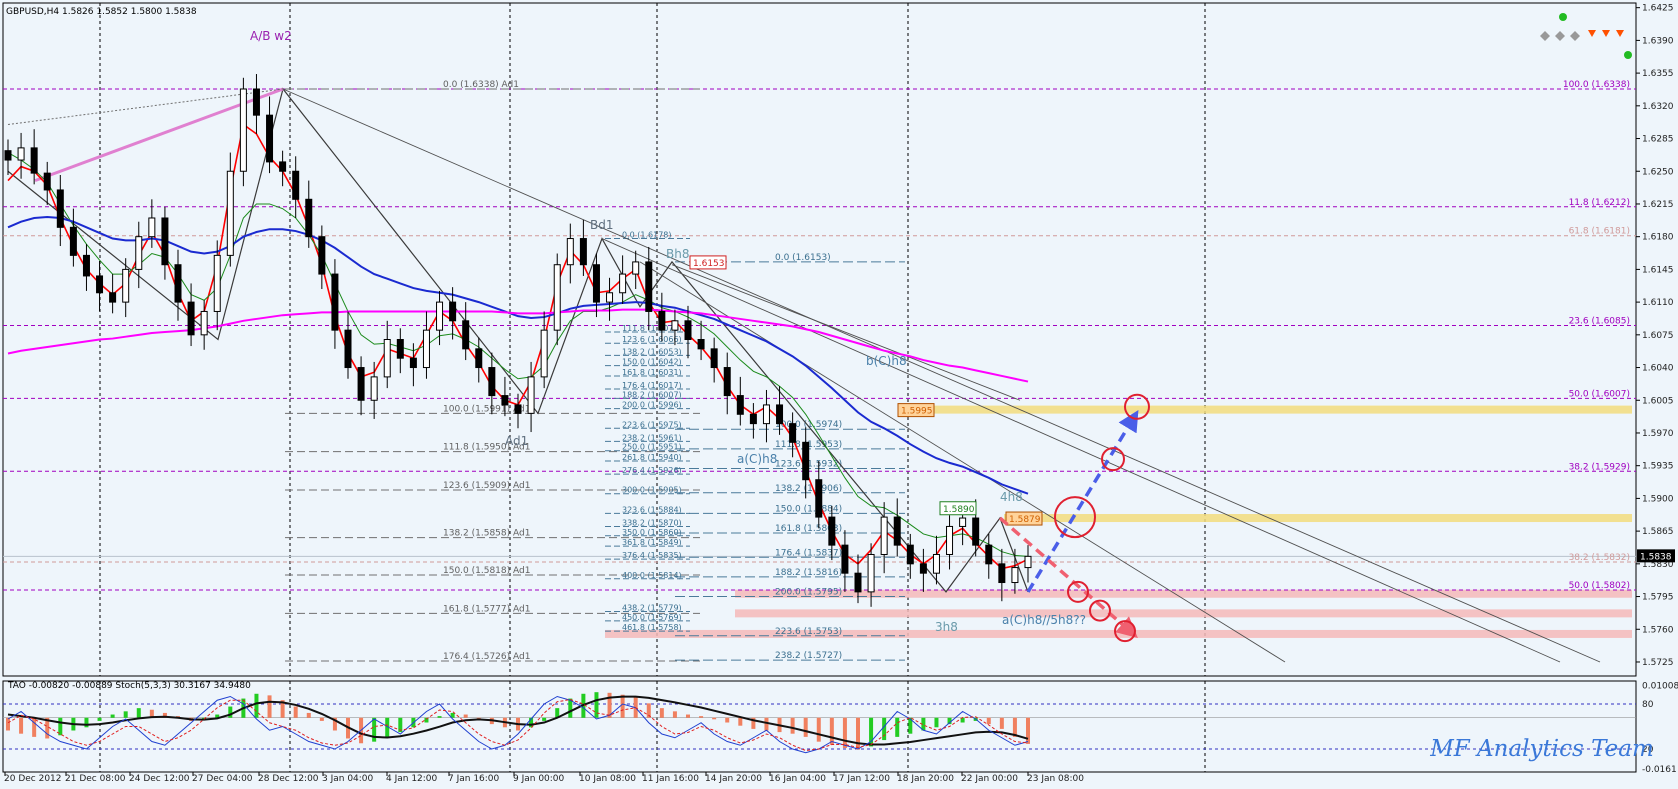 The width and height of the screenshot is (1678, 789). I want to click on time-tick-label: 20 Dec 2012, so click(33, 779).